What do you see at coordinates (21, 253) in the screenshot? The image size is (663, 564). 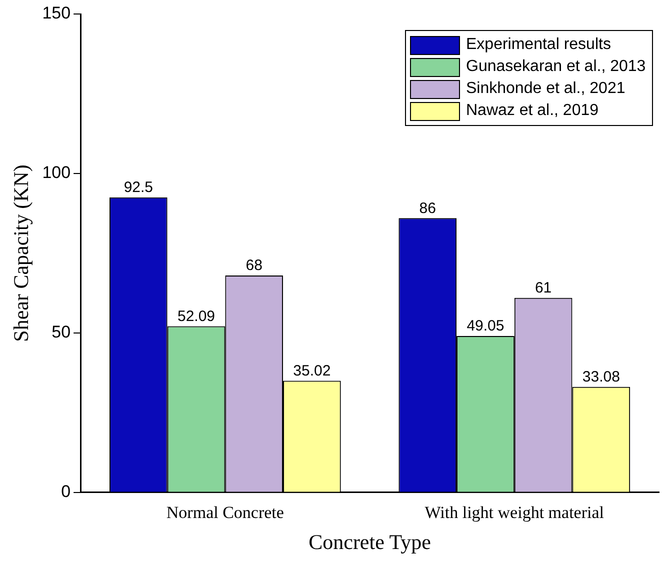 I see `y-axis-title: Shear Capacity (KN)` at bounding box center [21, 253].